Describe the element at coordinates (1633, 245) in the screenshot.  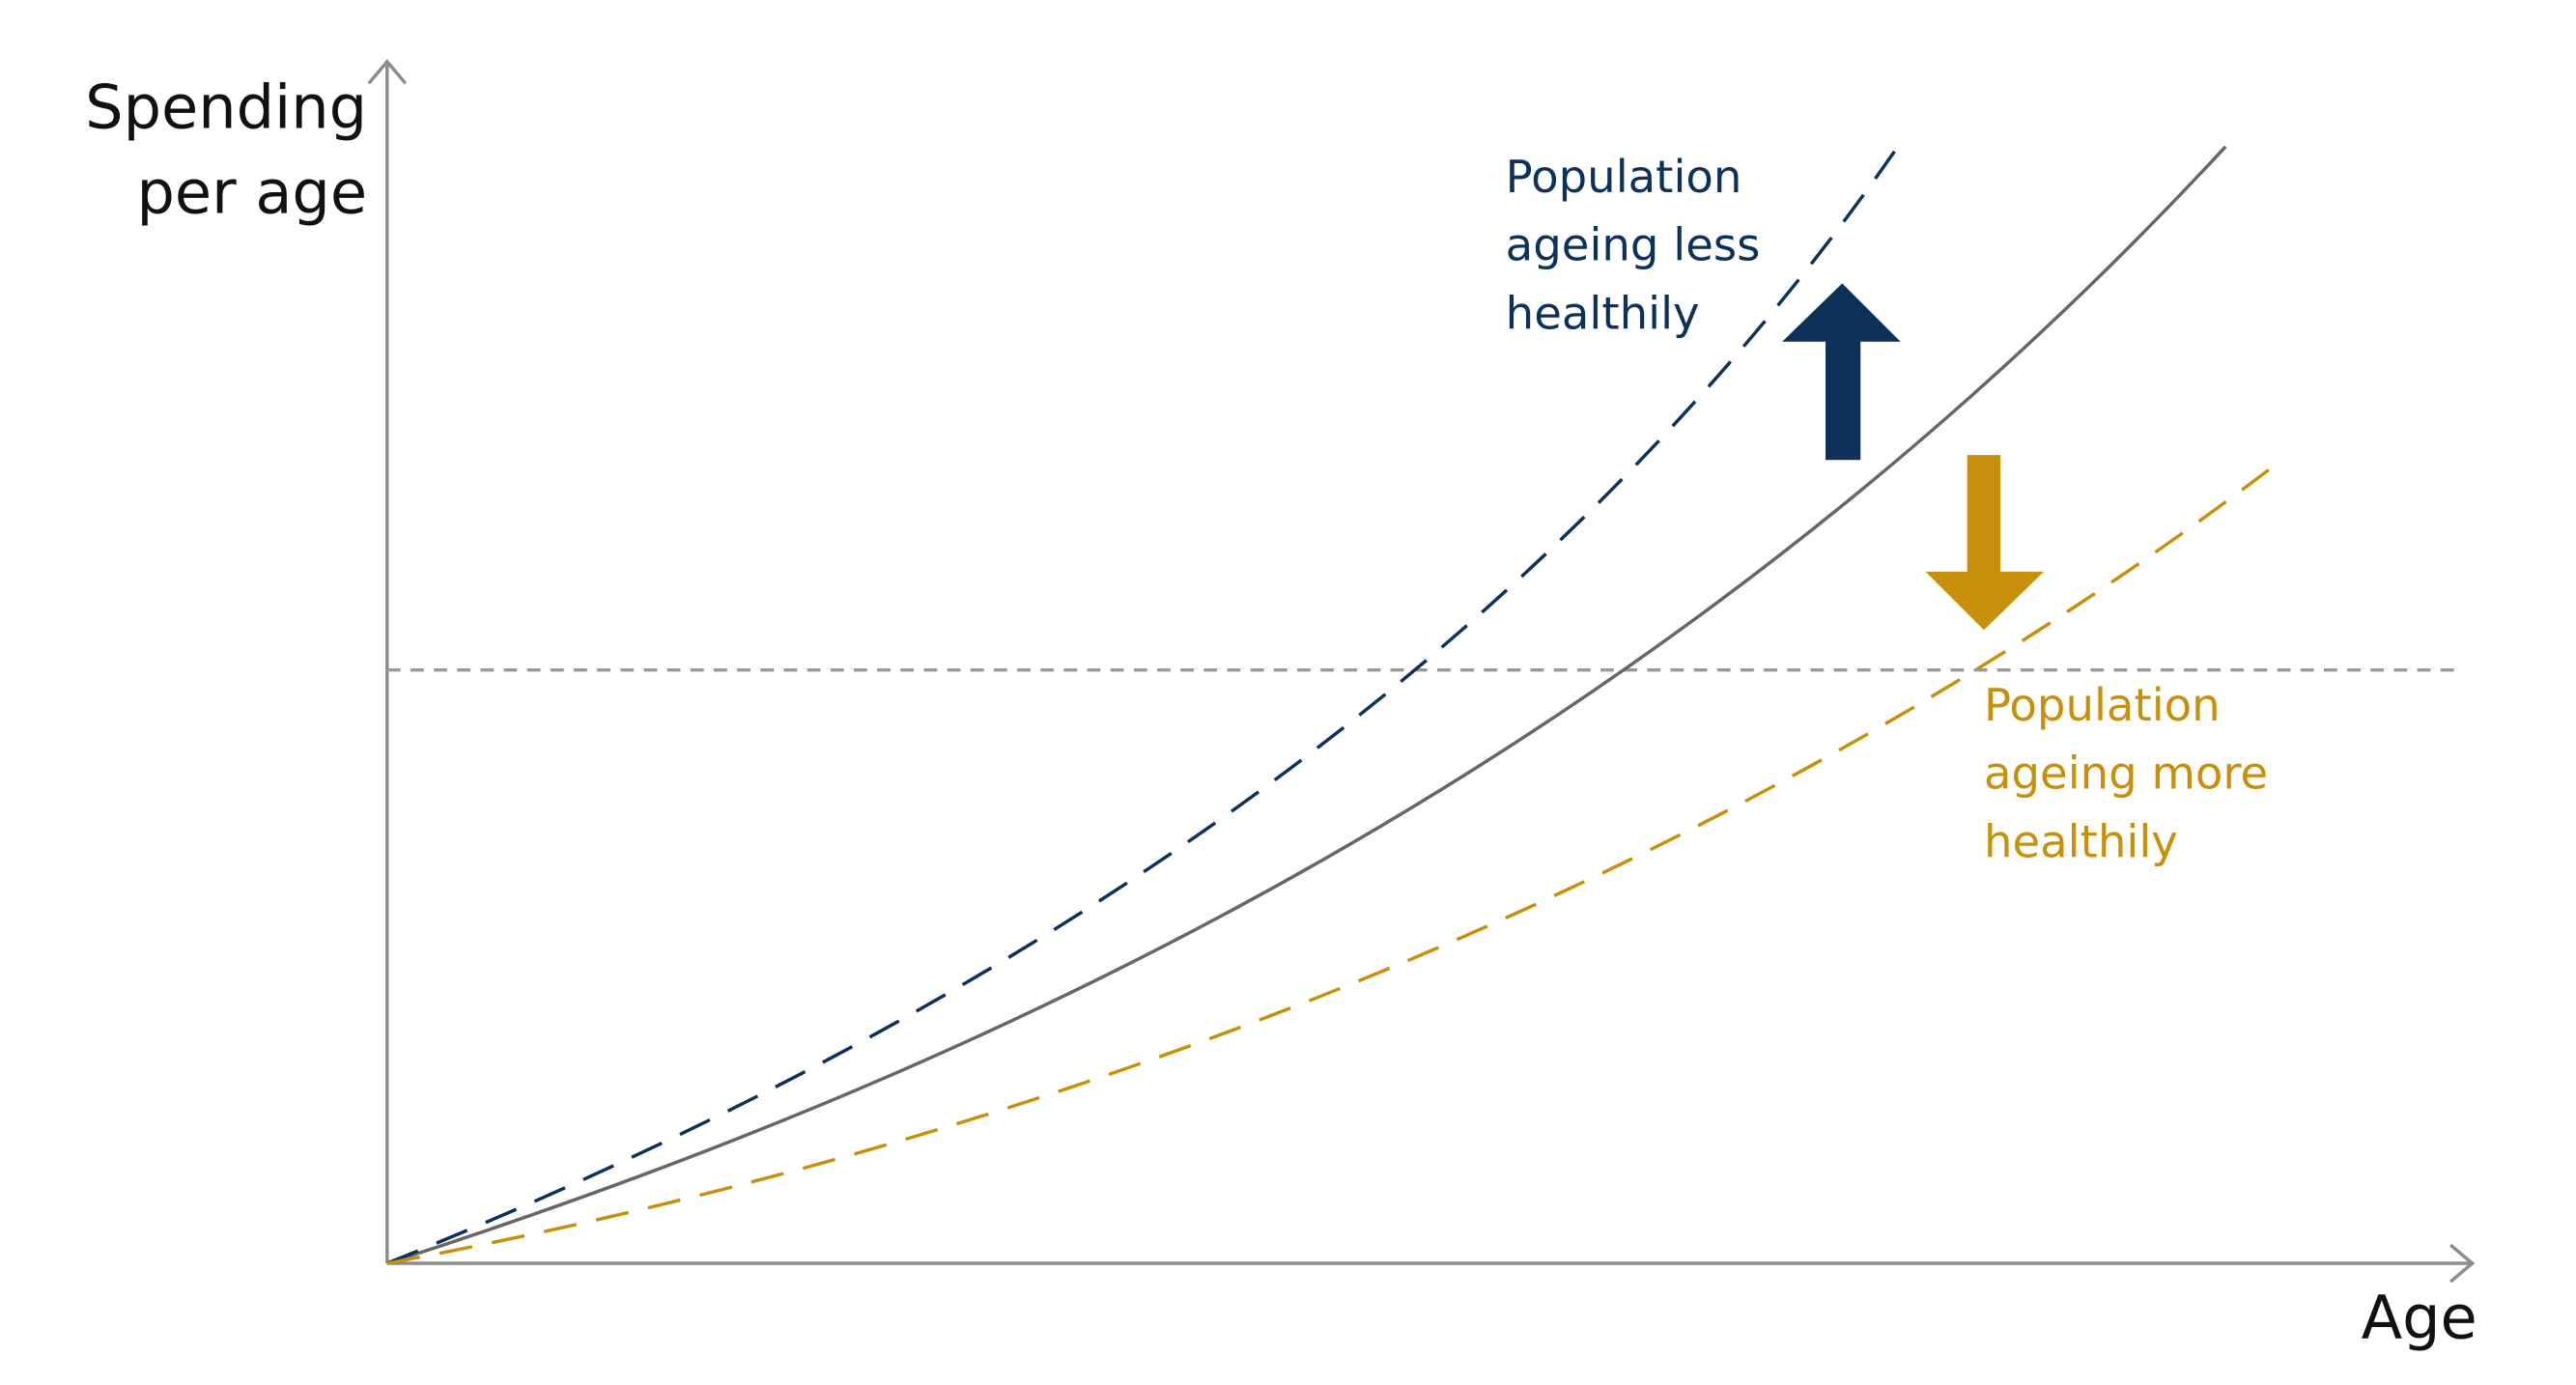
I see `annotation: ageing less` at that location.